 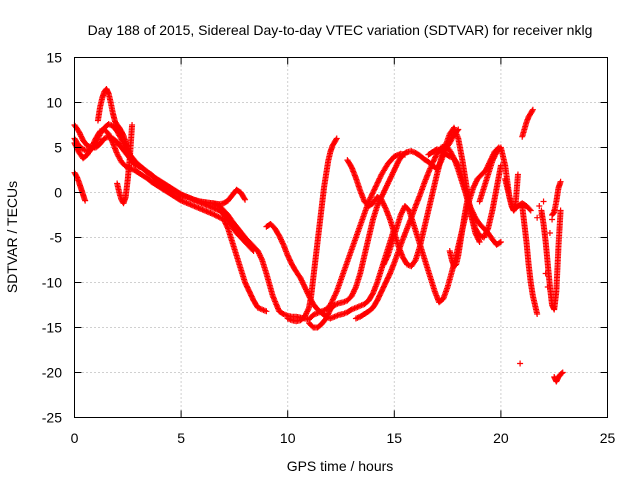 I want to click on x-tick-label: 0, so click(x=75, y=438).